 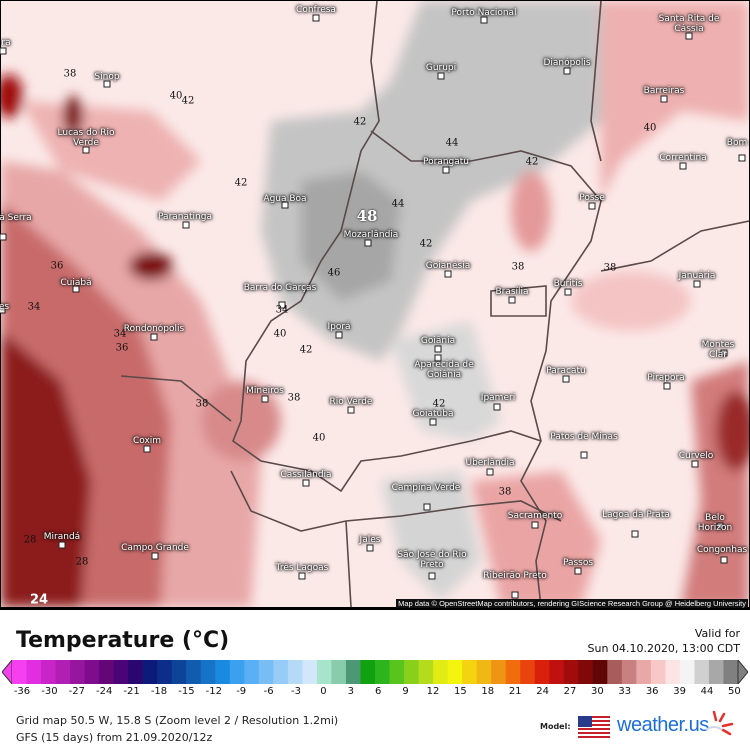 I want to click on weather-us-logo: weather.us, so click(x=663, y=725).